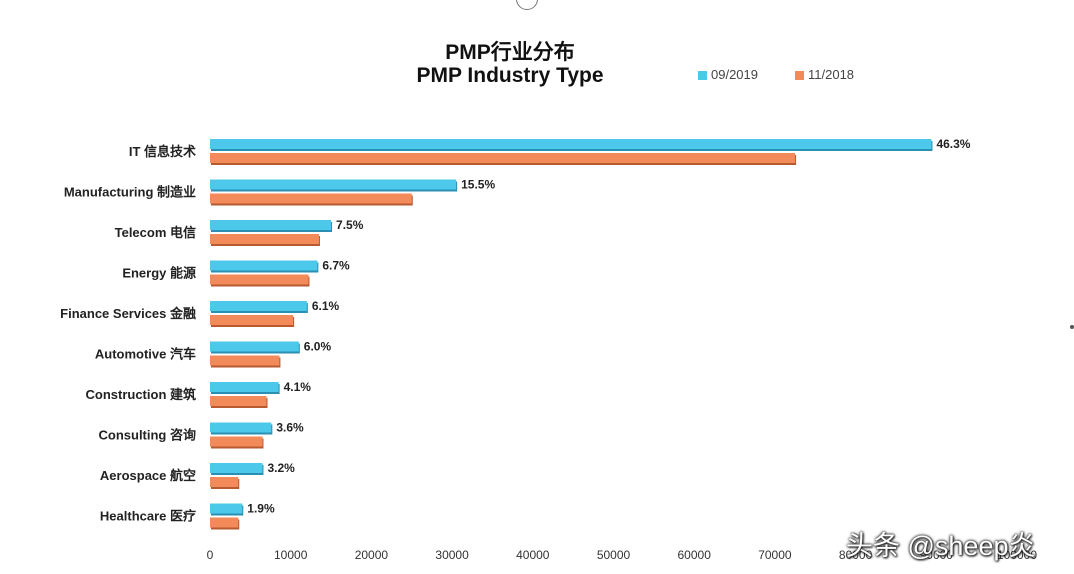 The height and width of the screenshot is (574, 1074). Describe the element at coordinates (372, 555) in the screenshot. I see `x-tick-label: 20000` at that location.